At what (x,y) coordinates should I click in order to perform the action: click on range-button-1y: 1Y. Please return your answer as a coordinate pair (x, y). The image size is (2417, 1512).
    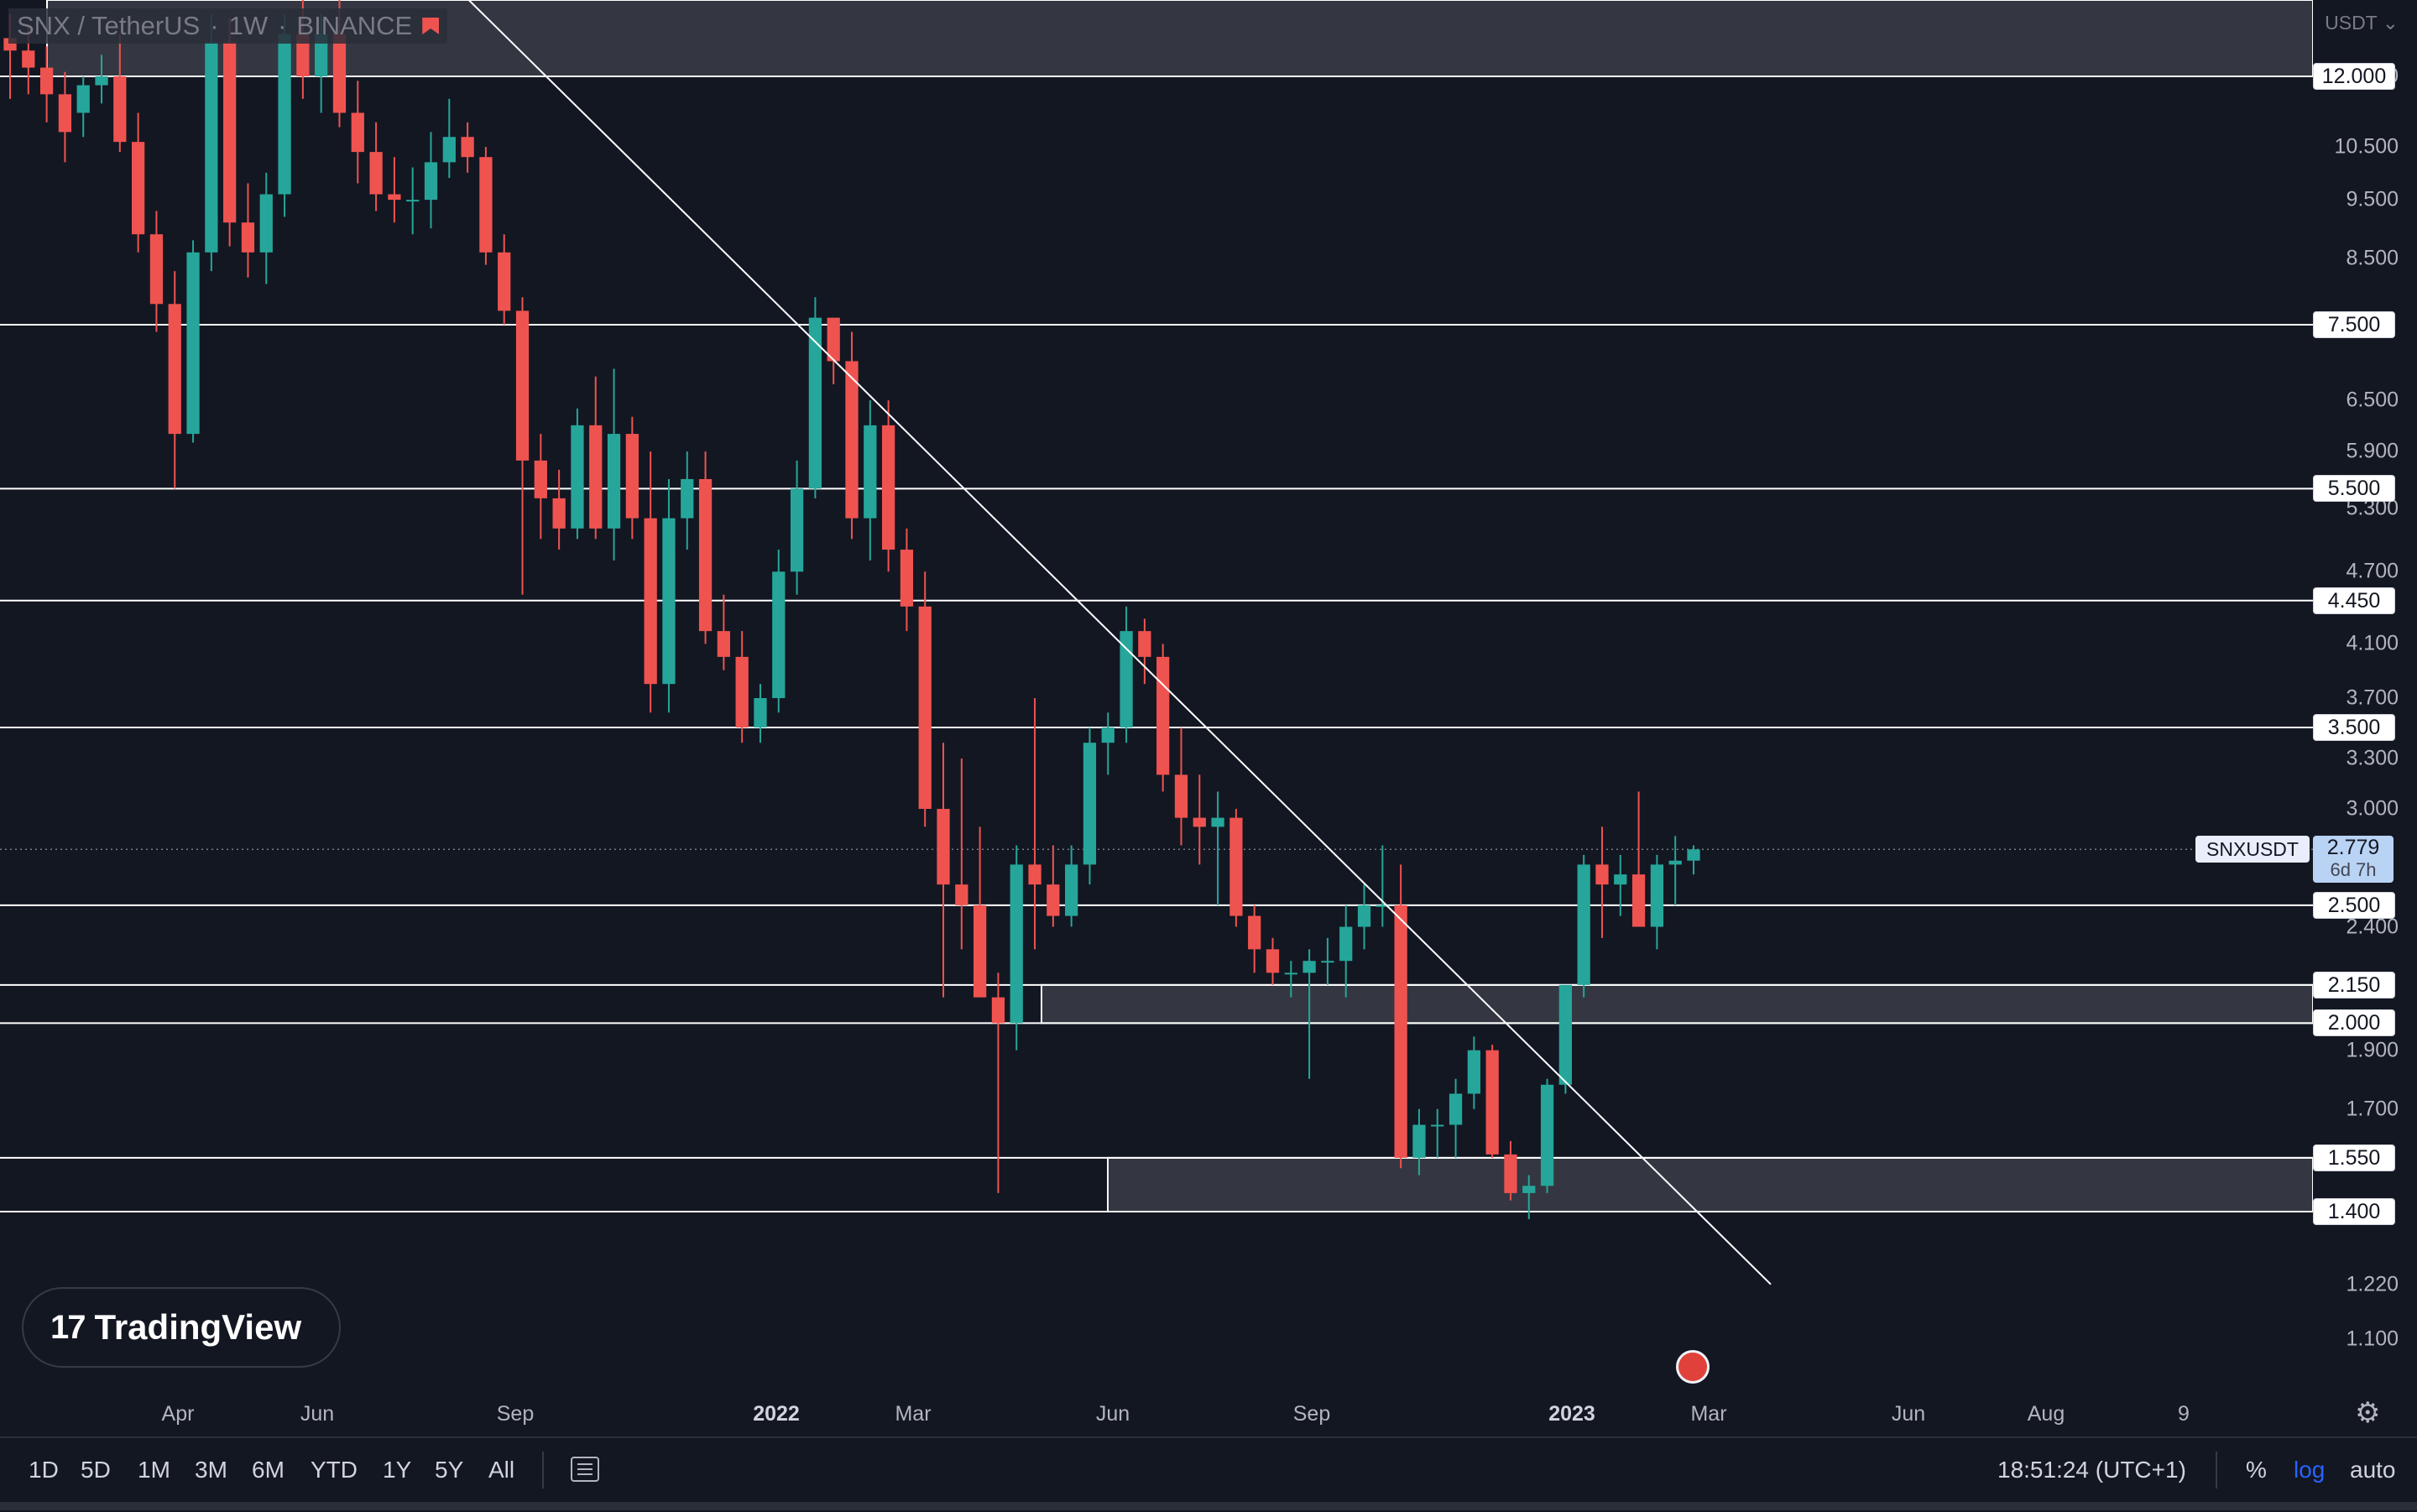
    Looking at the image, I should click on (397, 1470).